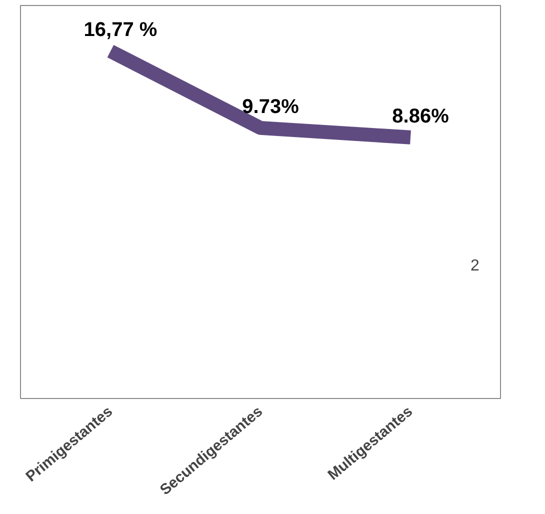 This screenshot has height=514, width=545. Describe the element at coordinates (421, 116) in the screenshot. I see `data-label: 8.86%` at that location.